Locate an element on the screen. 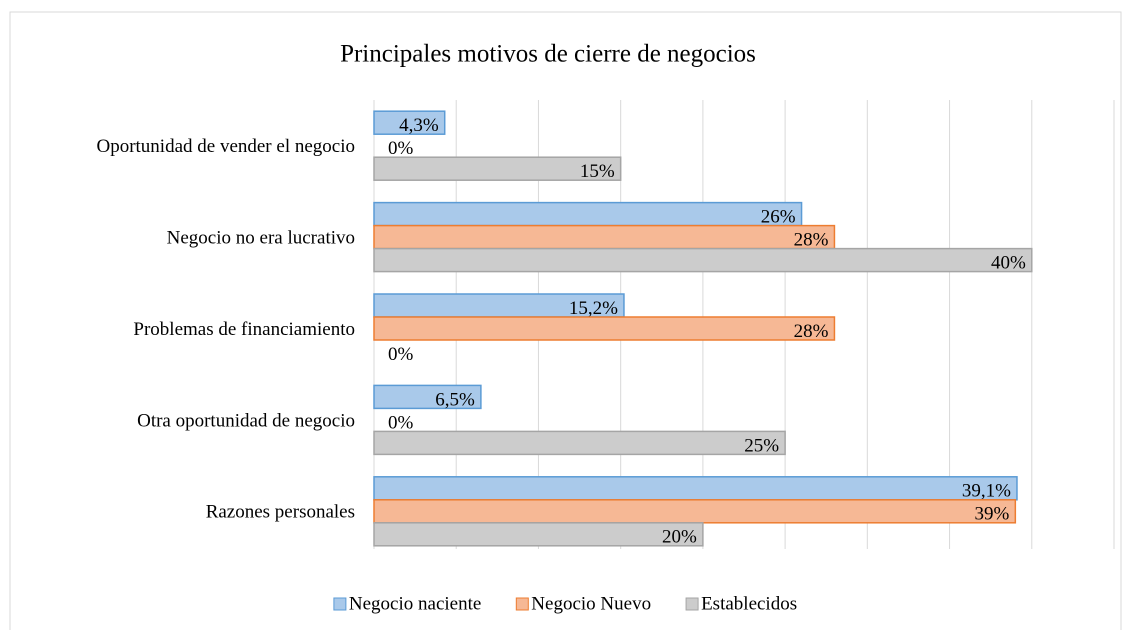 This screenshot has height=630, width=1131. category-label: Oportunidad de vender el negocio is located at coordinates (225, 146).